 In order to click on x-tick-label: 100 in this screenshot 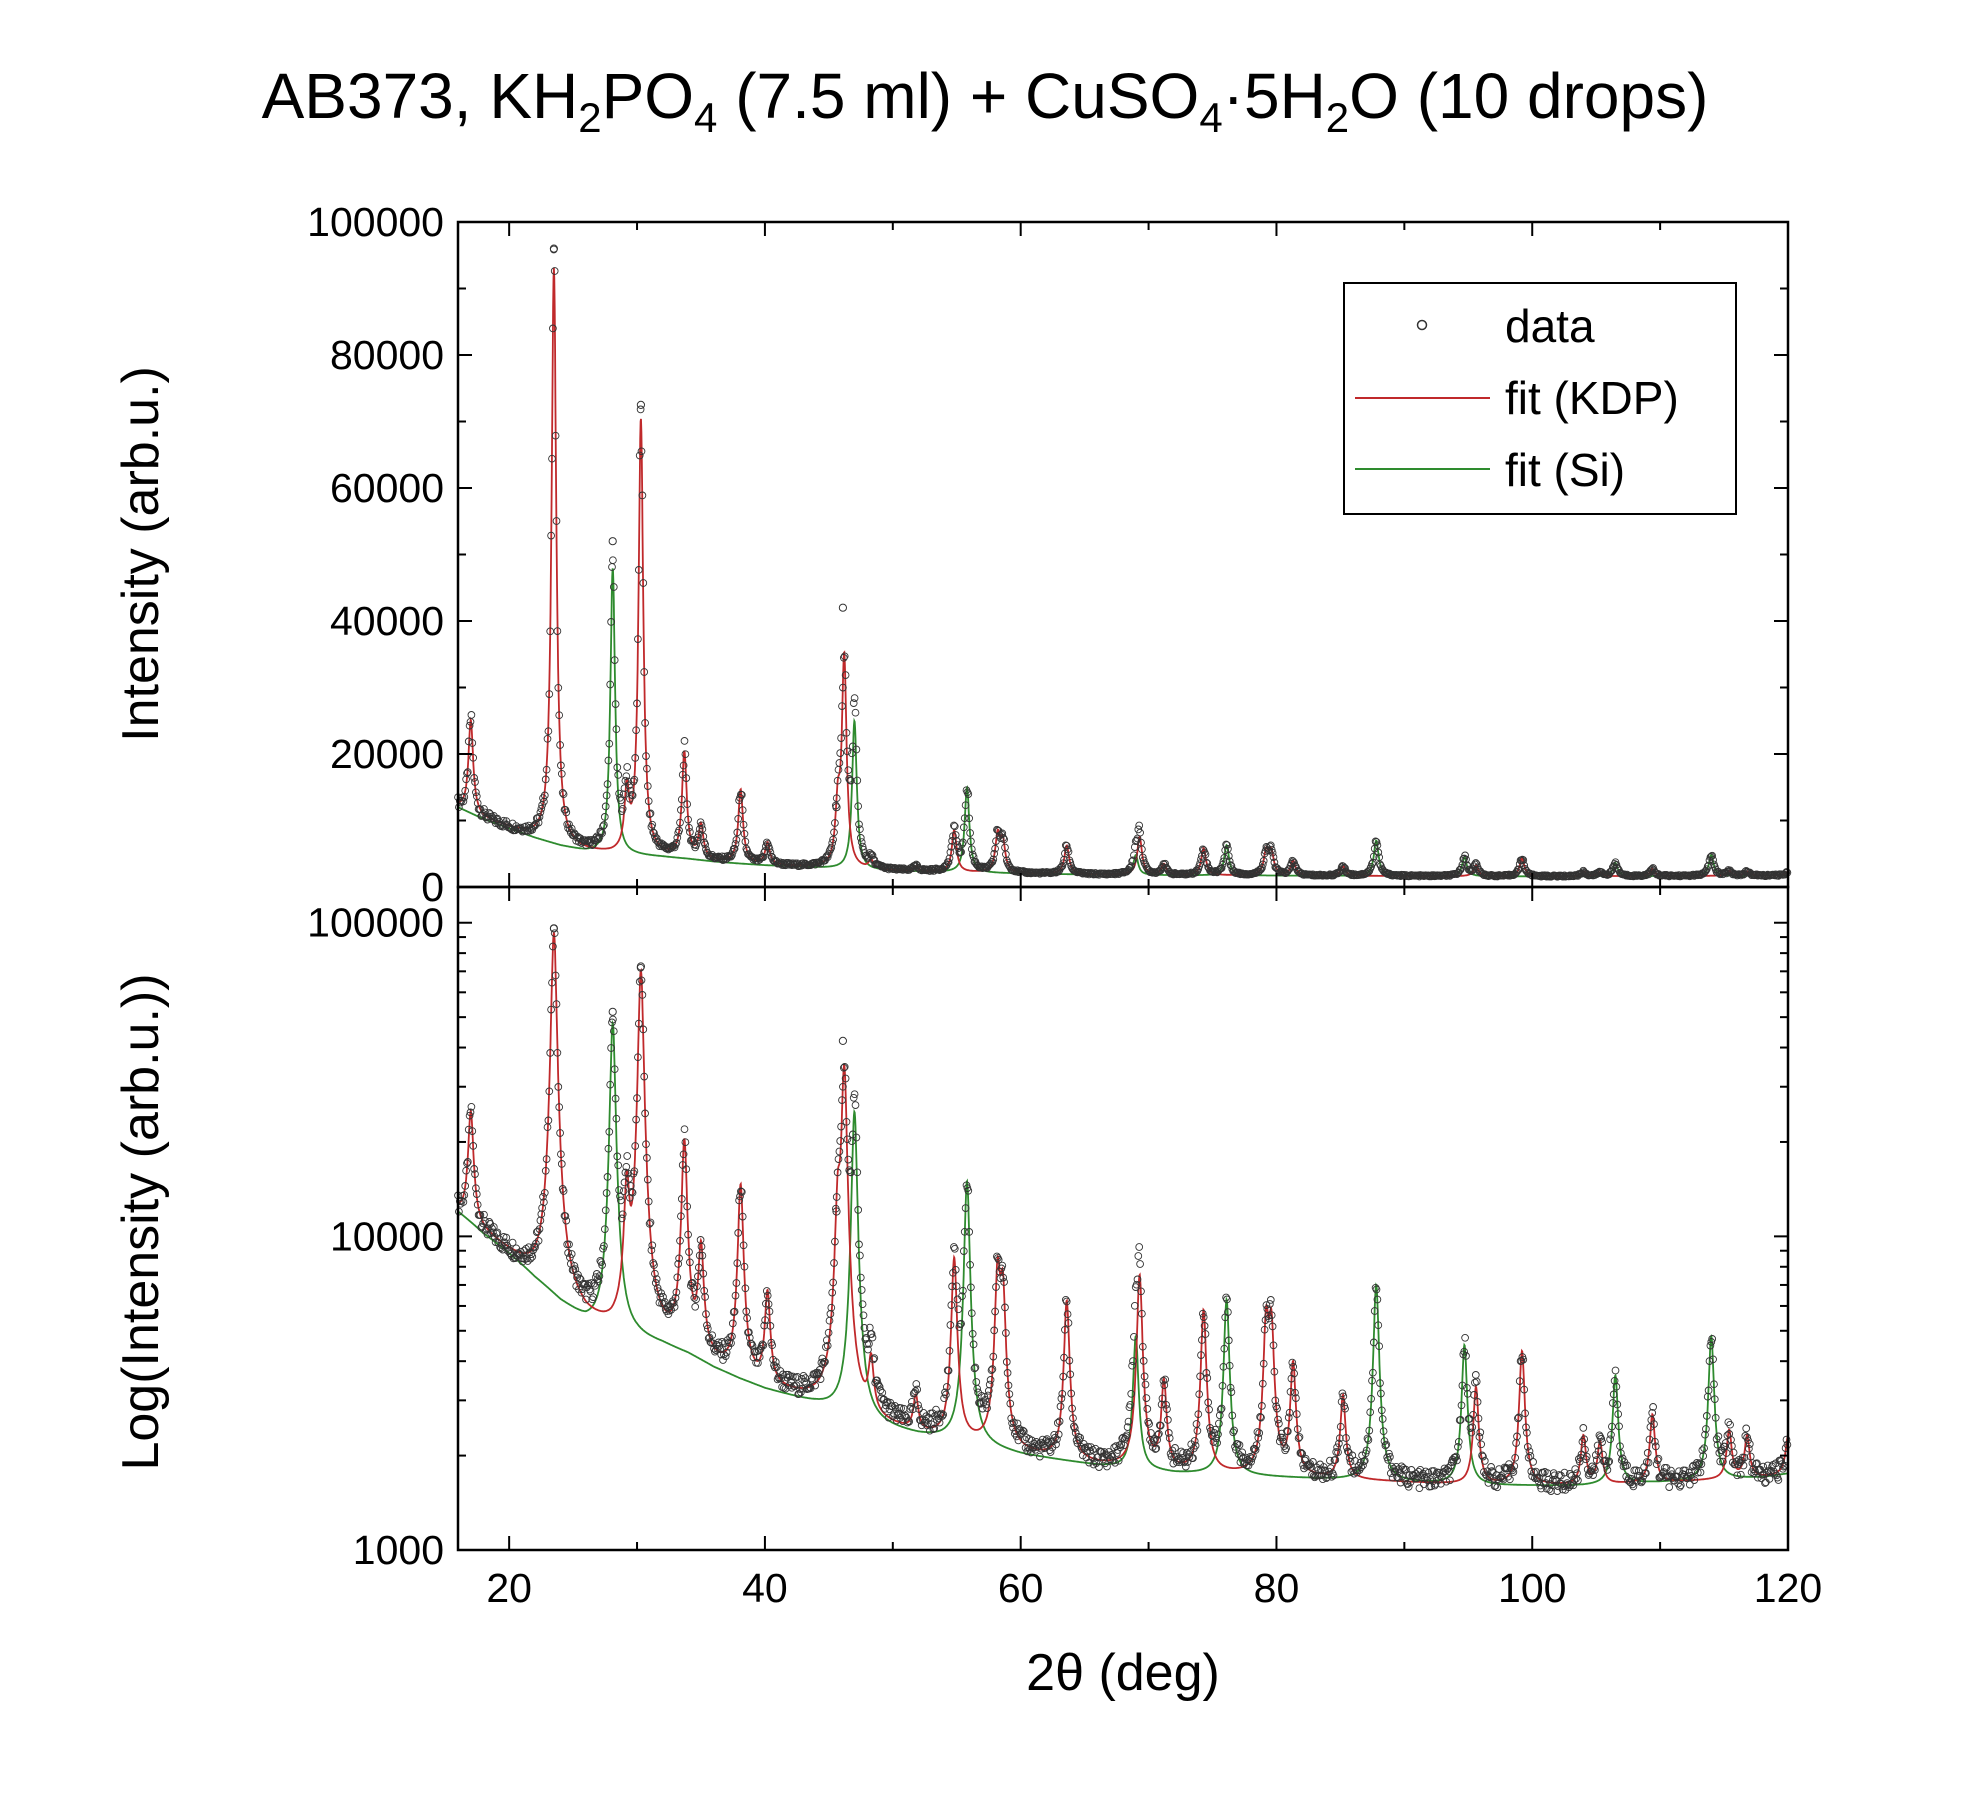, I will do `click(1532, 1588)`.